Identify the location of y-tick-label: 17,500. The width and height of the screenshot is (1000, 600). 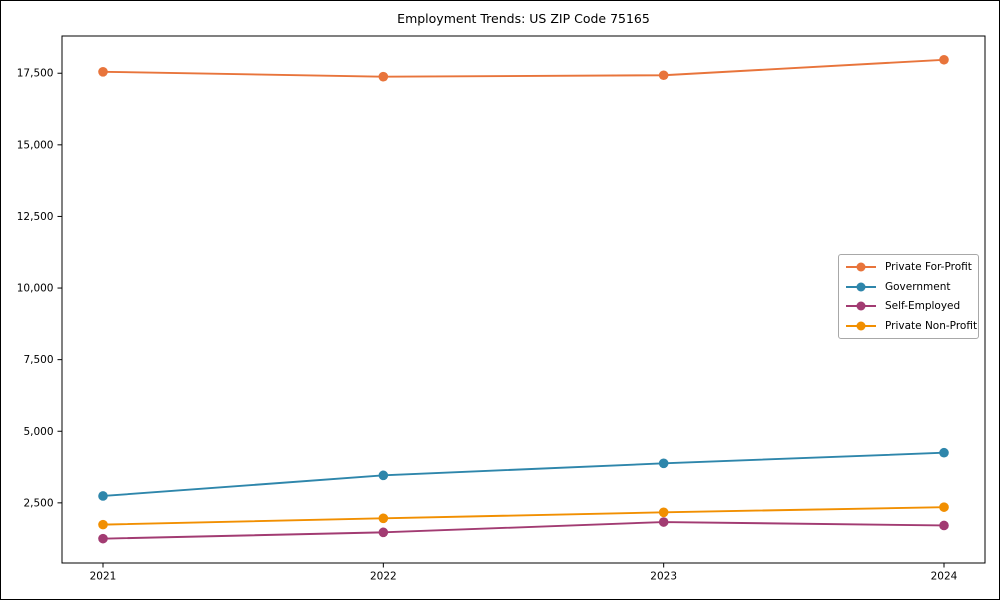
(35, 74).